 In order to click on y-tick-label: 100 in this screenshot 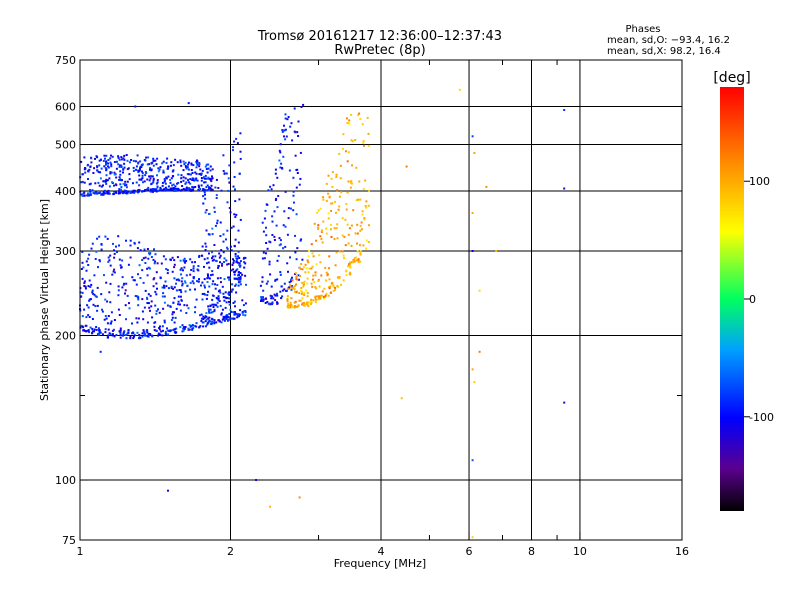, I will do `click(65, 480)`.